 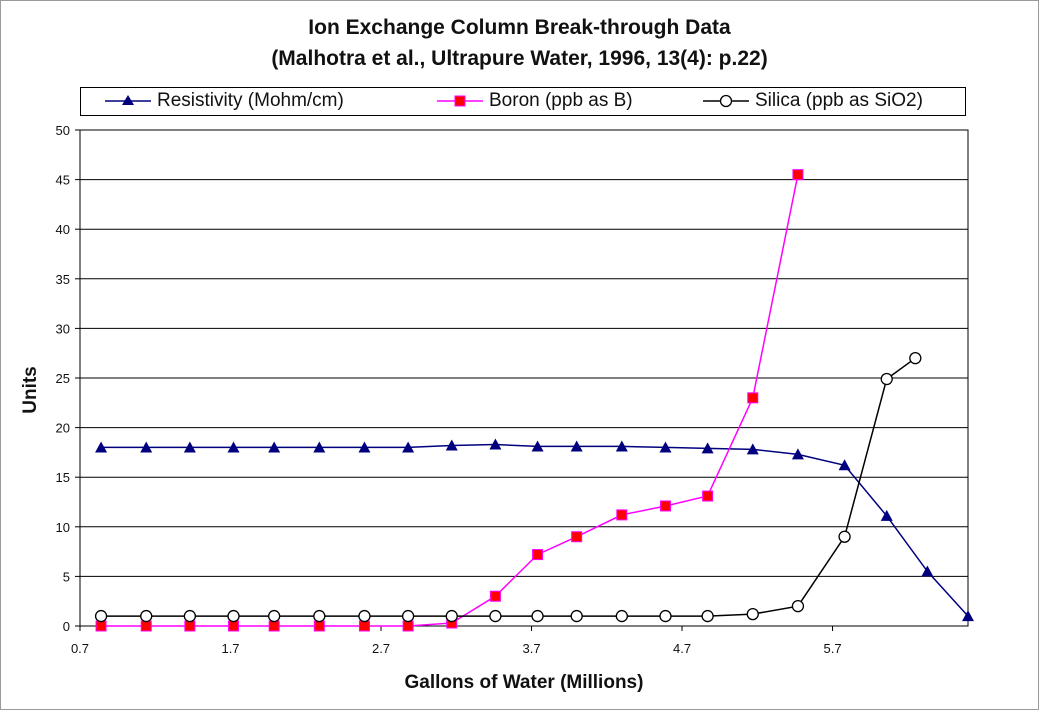 What do you see at coordinates (230, 648) in the screenshot?
I see `x-tick-label: 1.7` at bounding box center [230, 648].